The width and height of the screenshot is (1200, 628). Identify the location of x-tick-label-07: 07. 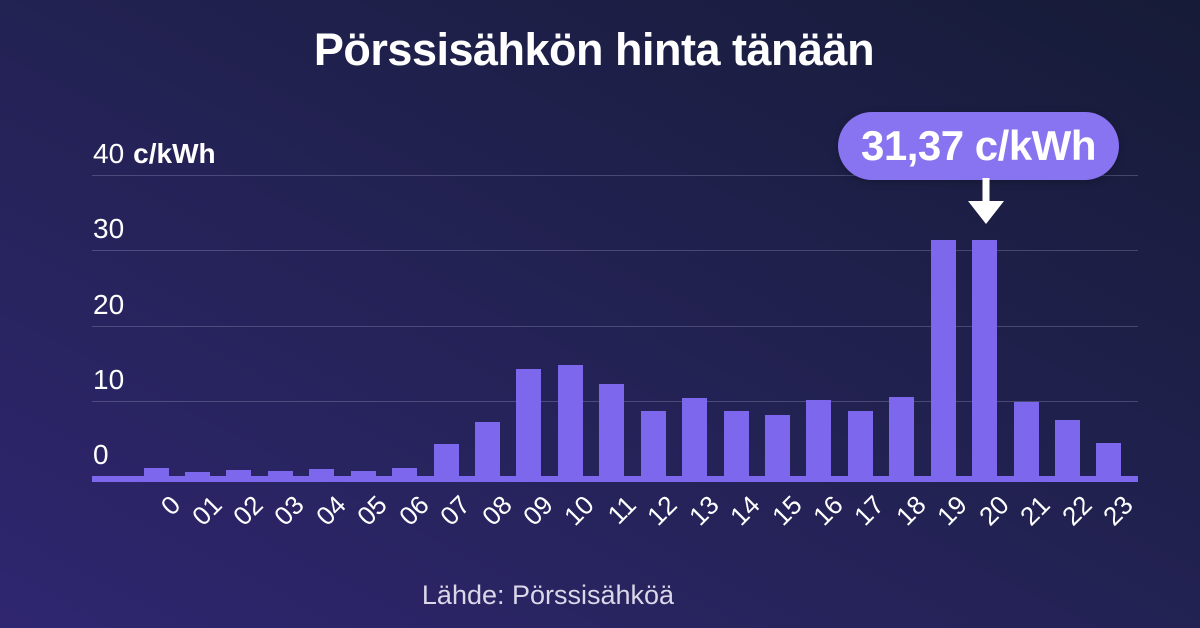
(455, 510).